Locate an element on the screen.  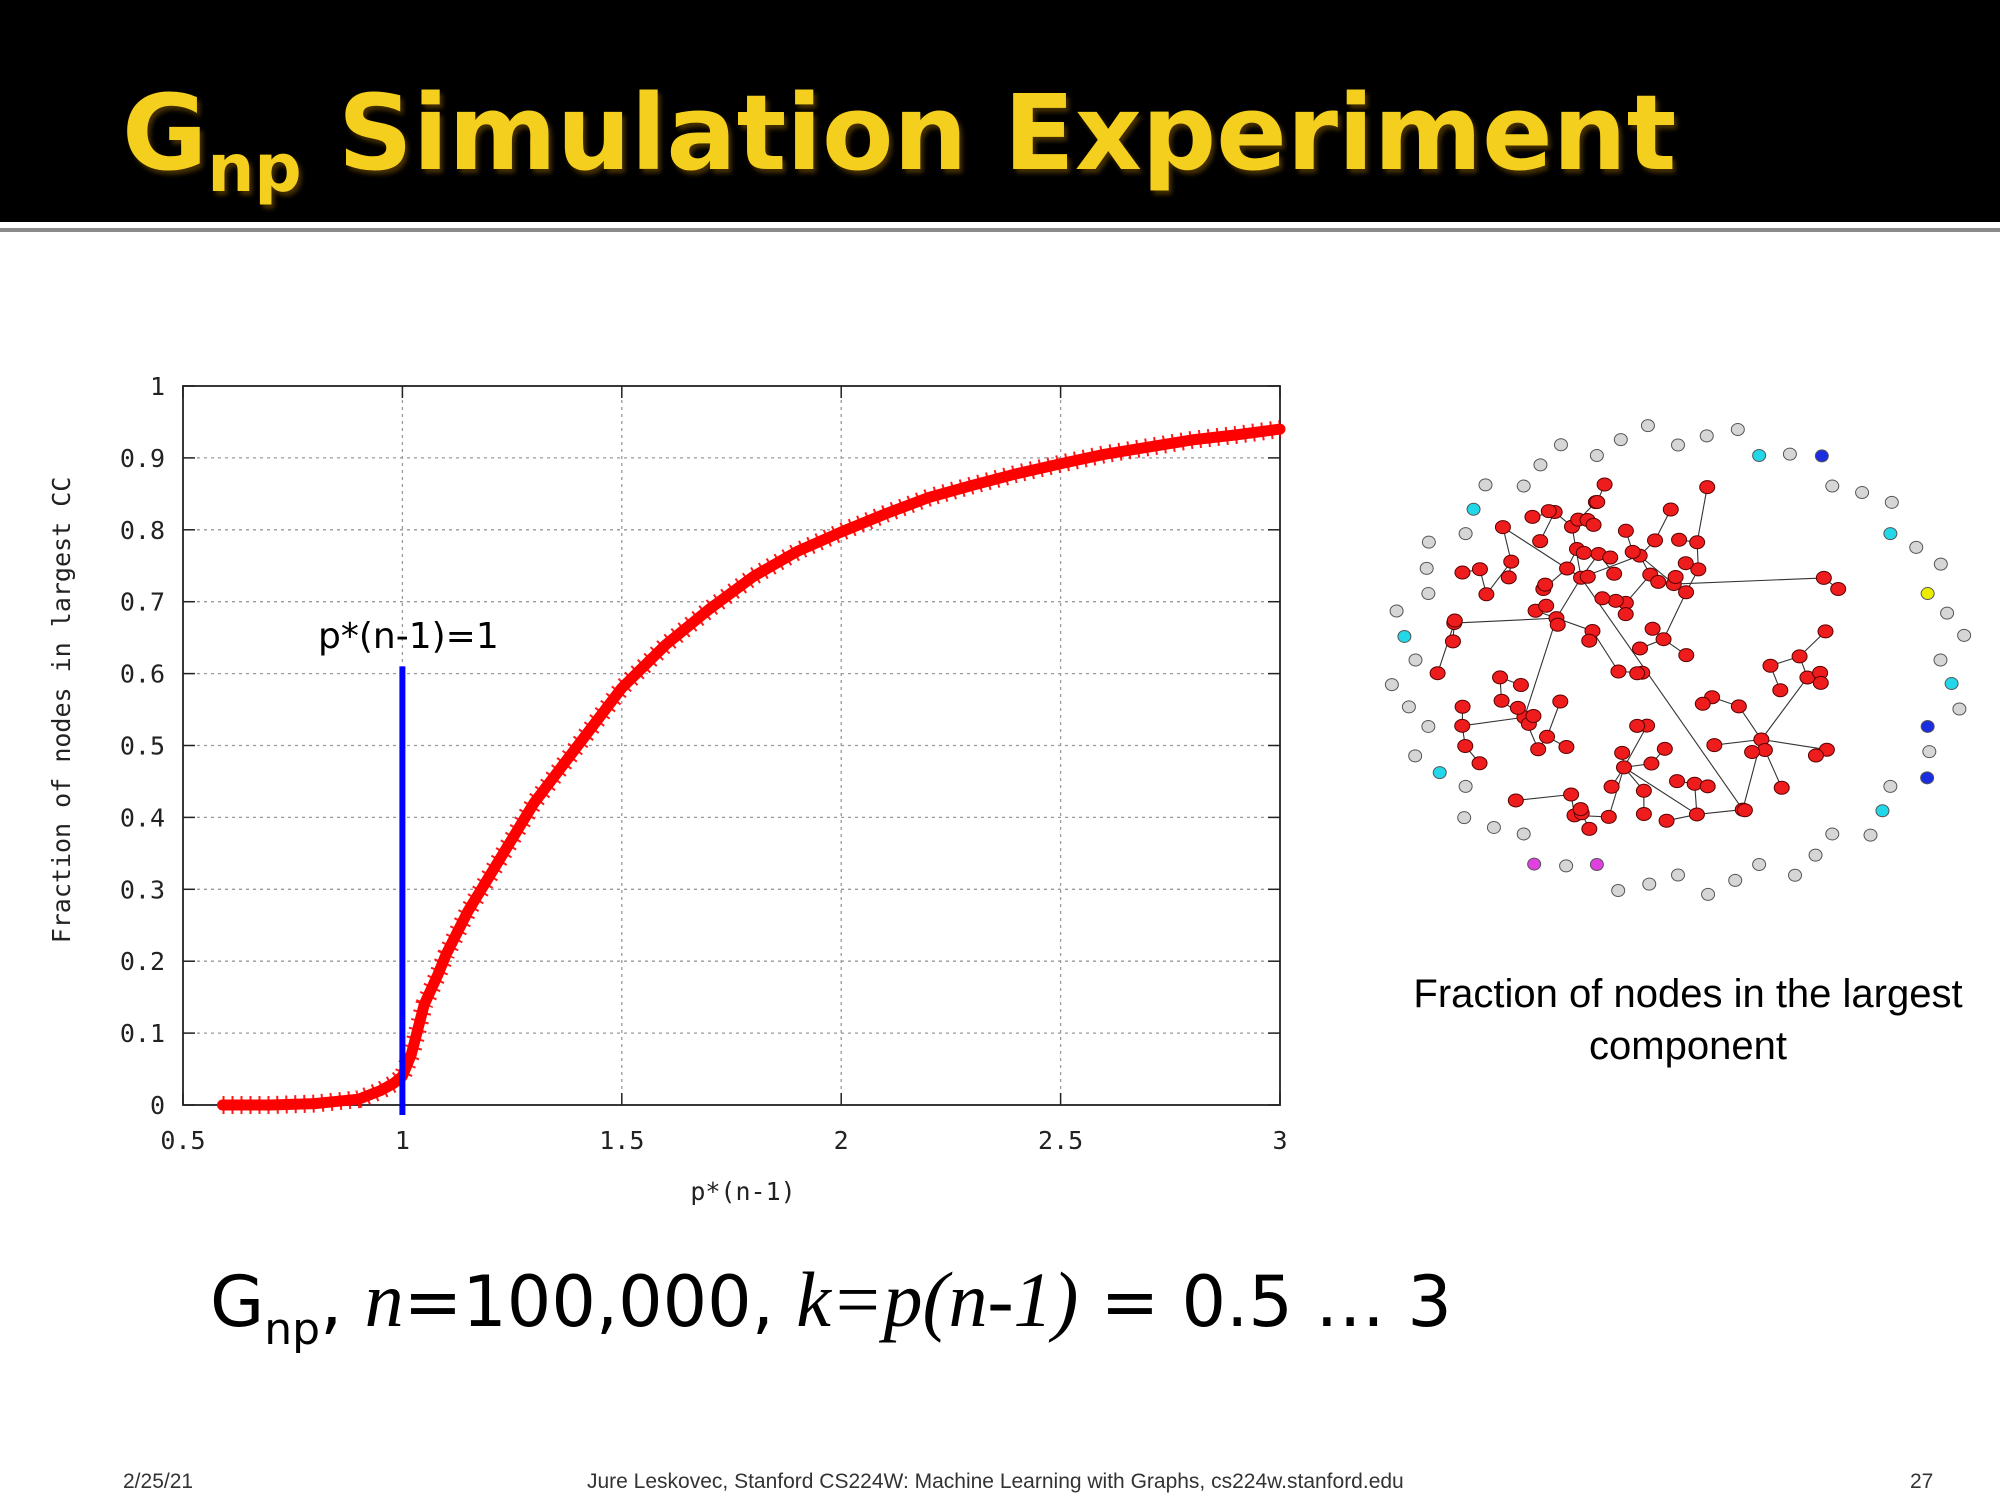
y-tick-label-4: 0.4 is located at coordinates (142, 817).